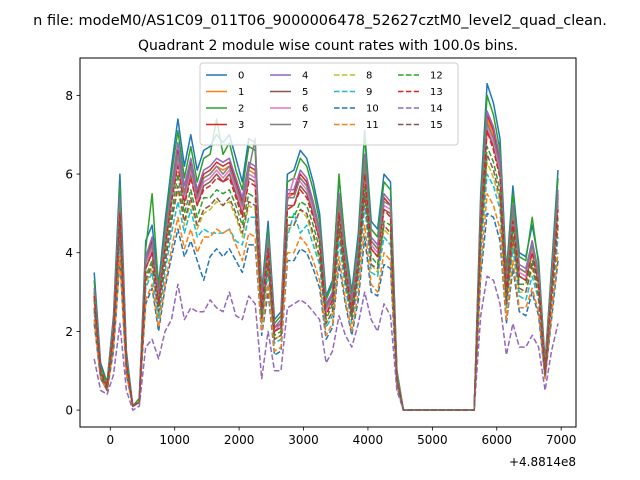 This screenshot has height=480, width=640. I want to click on x-tick-label: 5000, so click(432, 440).